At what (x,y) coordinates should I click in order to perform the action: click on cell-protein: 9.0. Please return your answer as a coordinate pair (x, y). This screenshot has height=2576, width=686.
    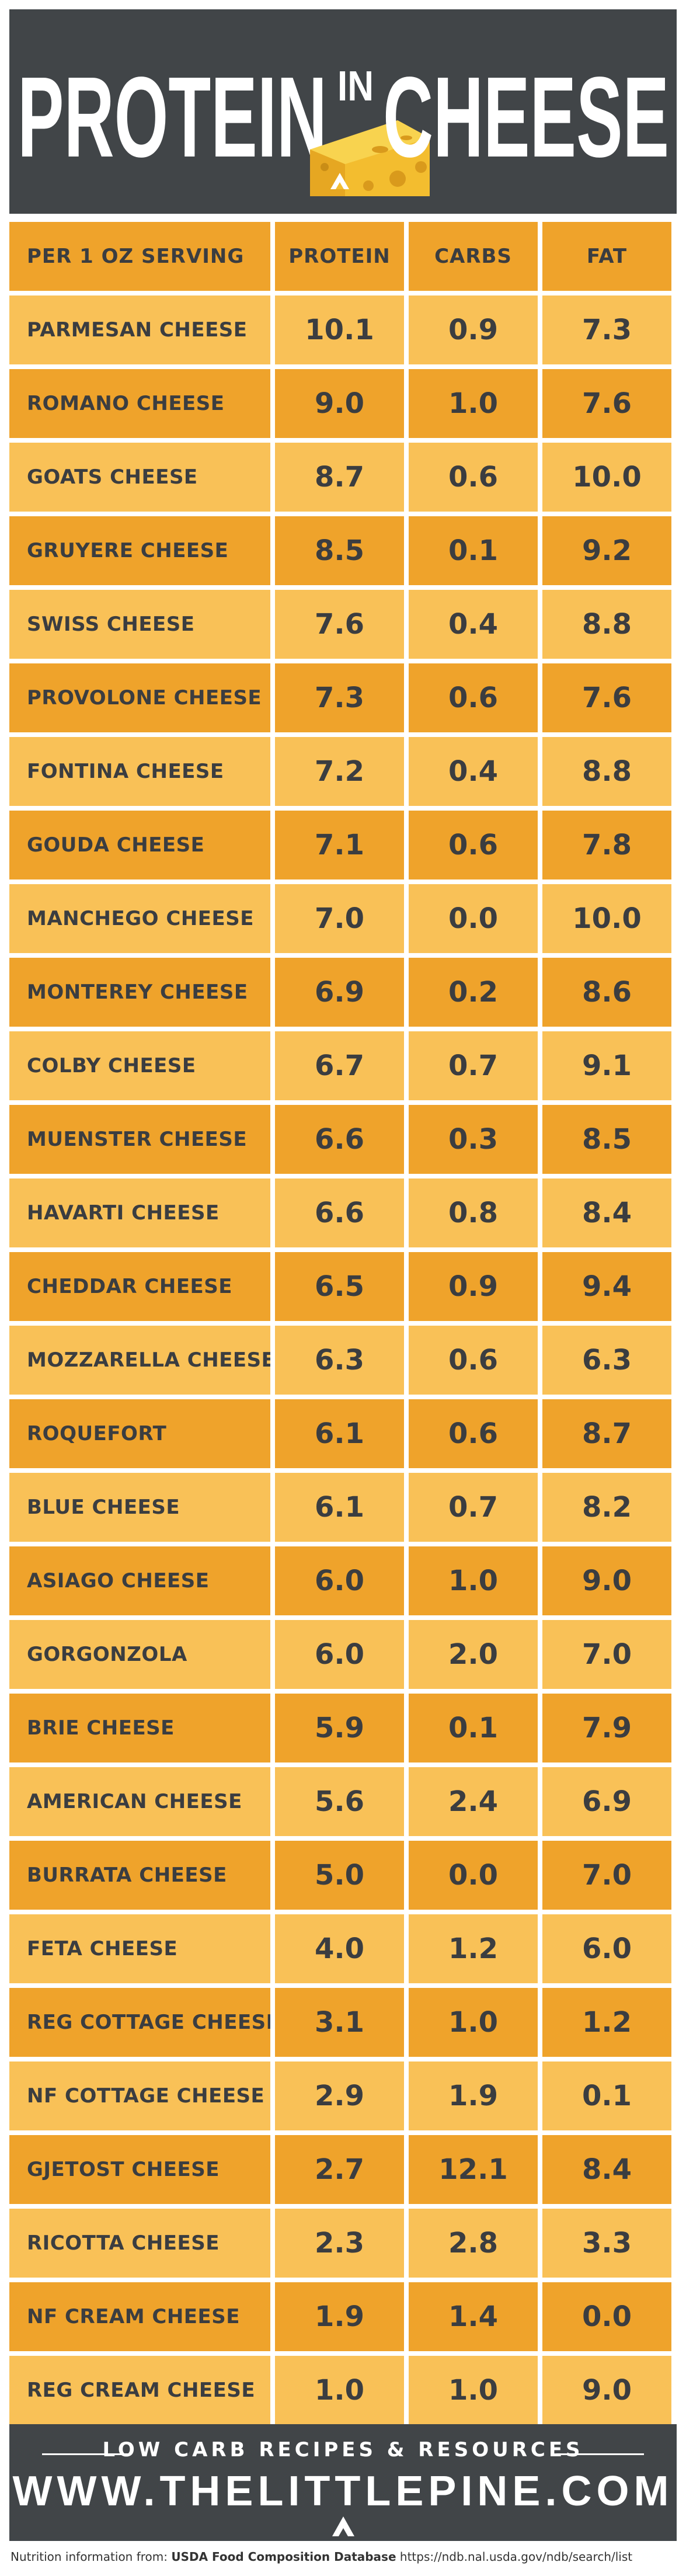
    Looking at the image, I should click on (340, 404).